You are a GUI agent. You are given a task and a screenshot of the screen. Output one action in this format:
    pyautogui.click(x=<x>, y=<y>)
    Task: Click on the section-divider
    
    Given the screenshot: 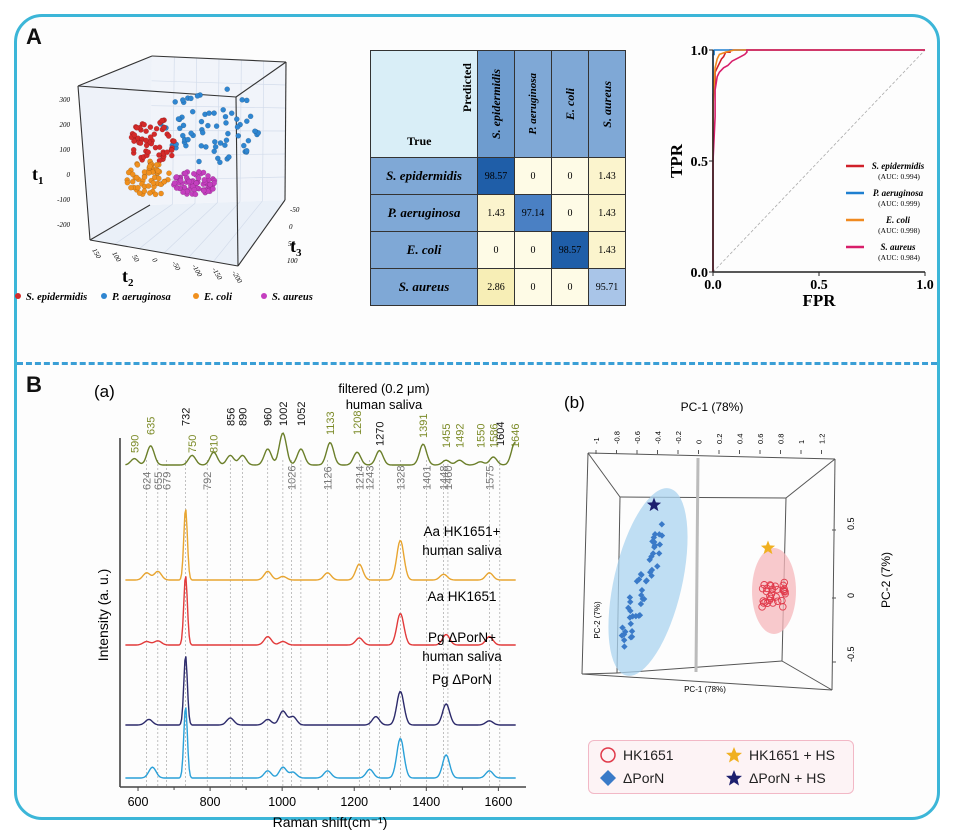 What is the action you would take?
    pyautogui.click(x=477, y=363)
    